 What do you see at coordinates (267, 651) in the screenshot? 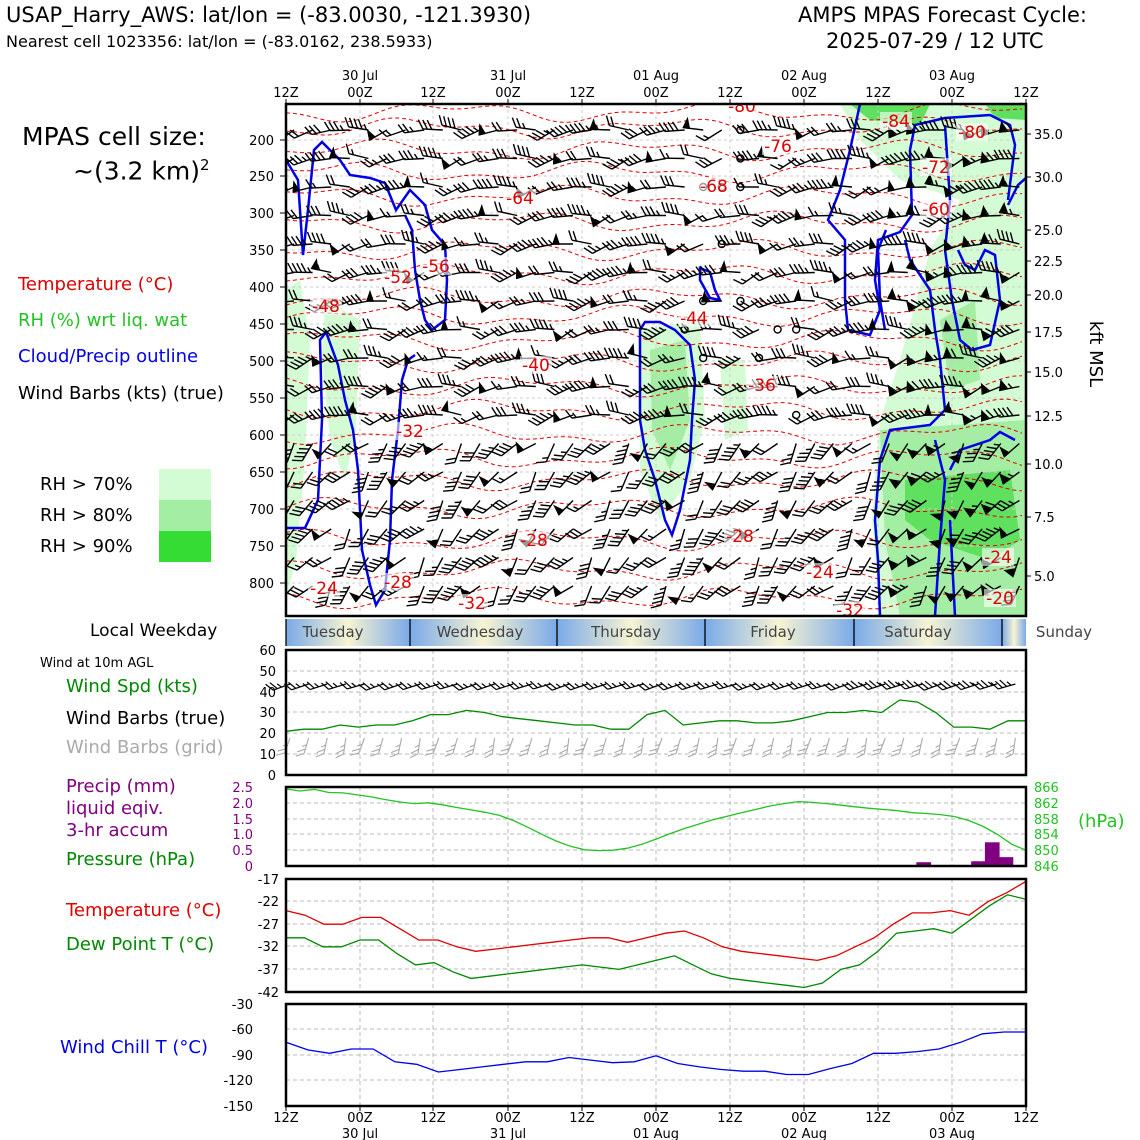
I see `y-tick-label: 60` at bounding box center [267, 651].